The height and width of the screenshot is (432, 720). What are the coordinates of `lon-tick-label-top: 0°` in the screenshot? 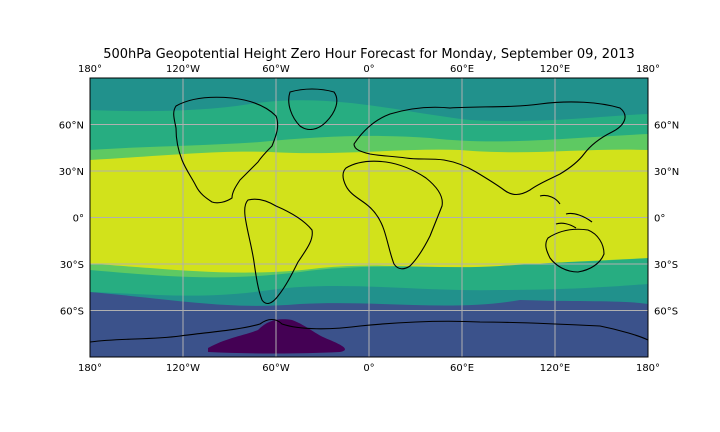 It's located at (368, 69).